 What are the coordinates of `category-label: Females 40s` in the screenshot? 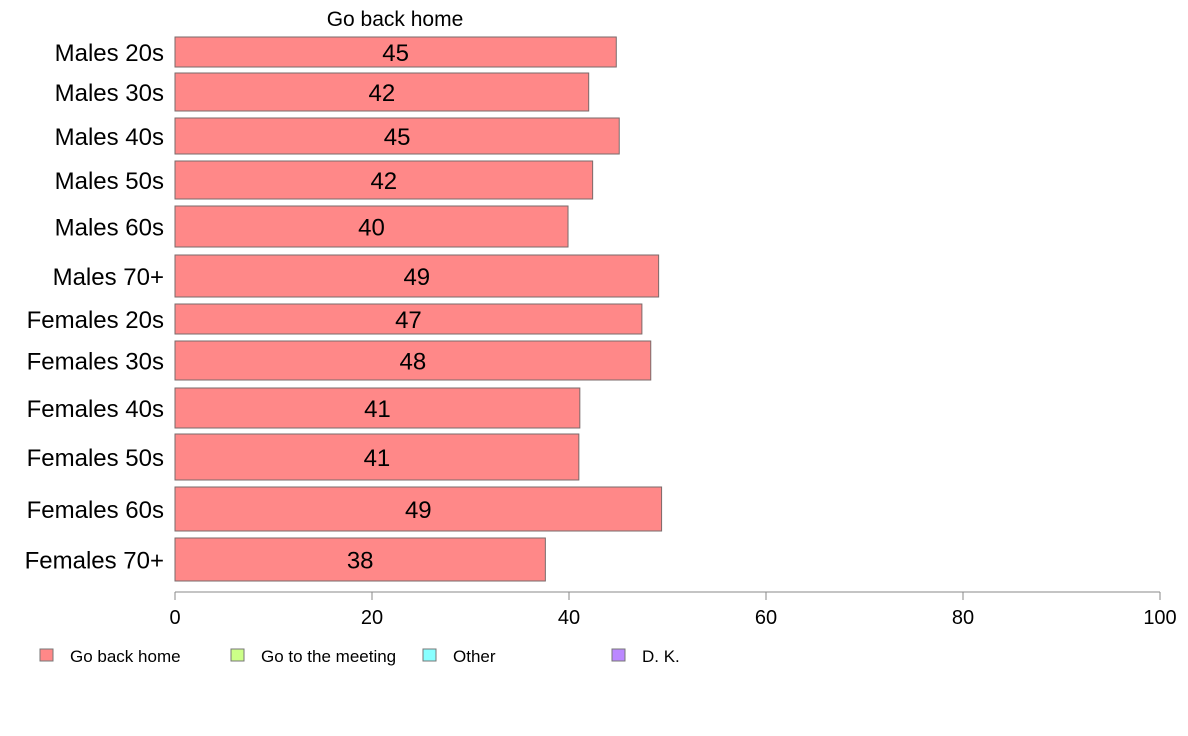 It's located at (95, 409).